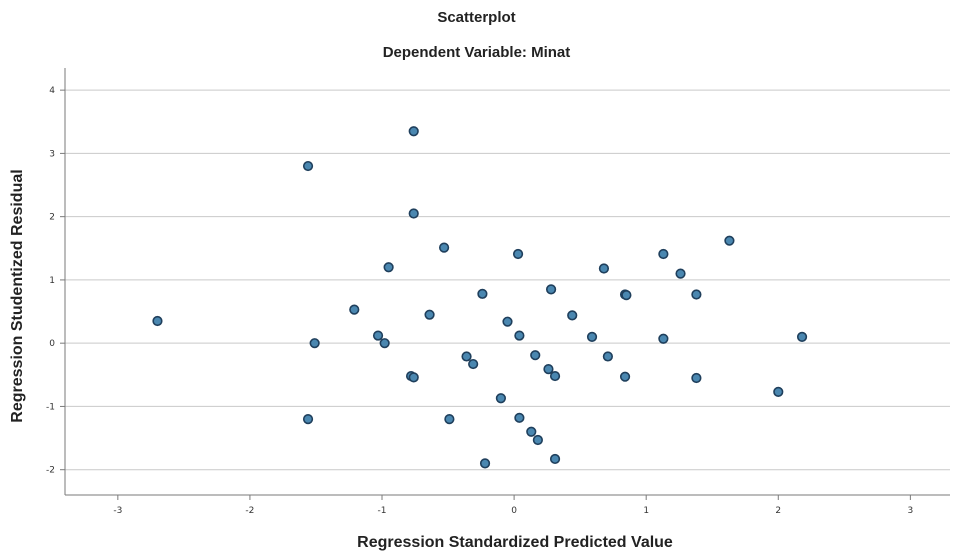  I want to click on y-tick-label: 0, so click(52, 344).